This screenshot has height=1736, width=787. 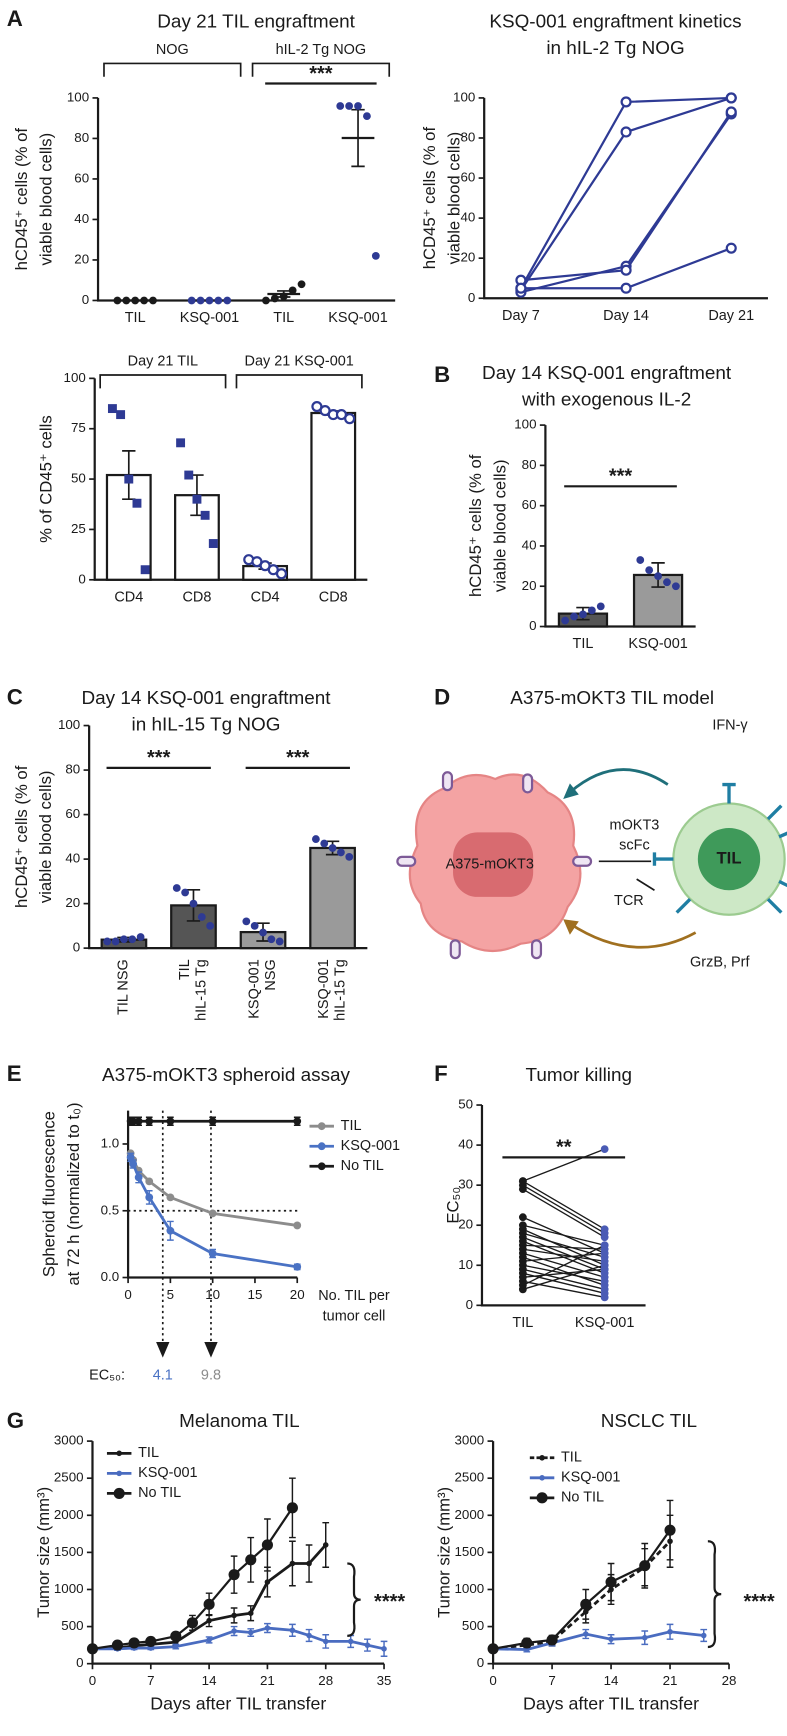 What do you see at coordinates (470, 1514) in the screenshot?
I see `y-tick-label: 2000` at bounding box center [470, 1514].